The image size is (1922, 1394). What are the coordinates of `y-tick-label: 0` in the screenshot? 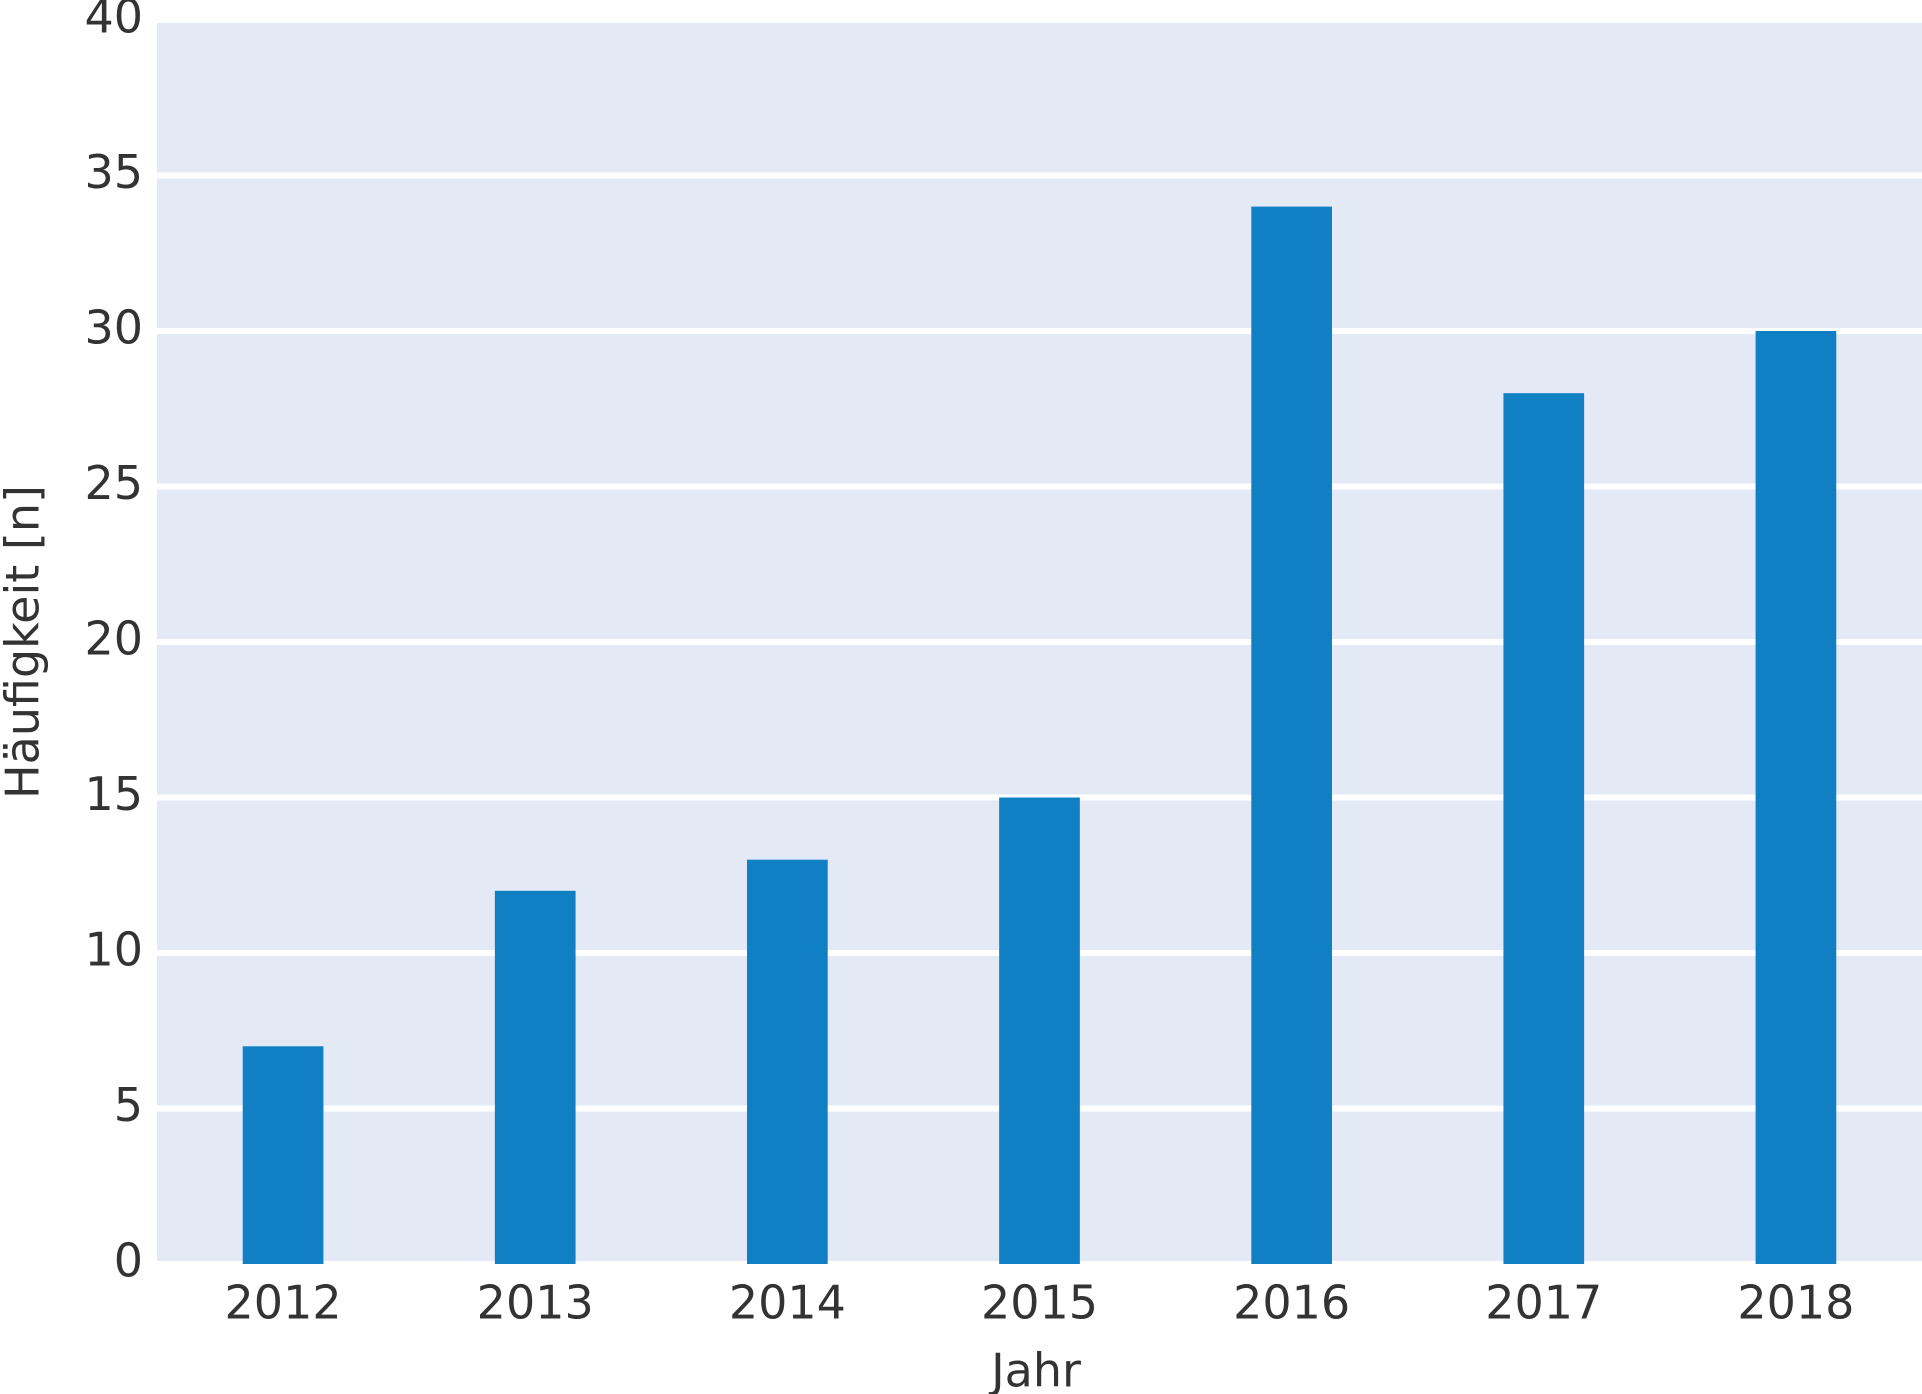 It's located at (128, 1261).